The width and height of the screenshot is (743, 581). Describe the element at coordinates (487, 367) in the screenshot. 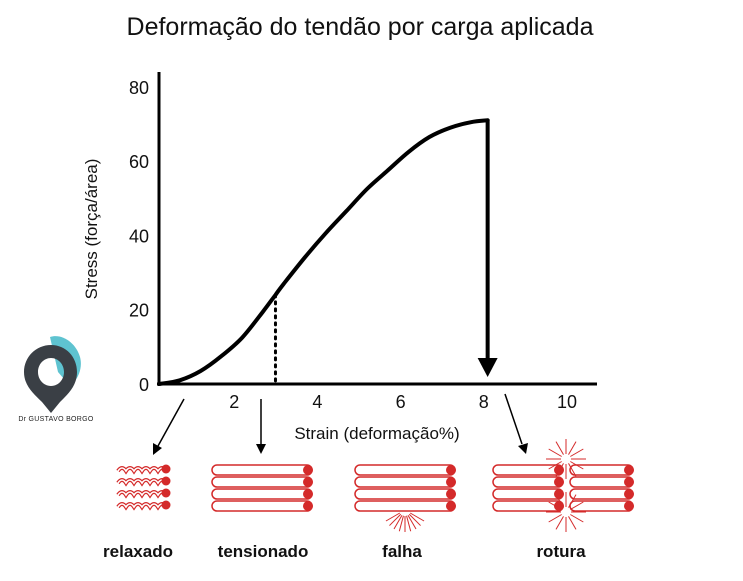

I see `failure-arrowhead` at that location.